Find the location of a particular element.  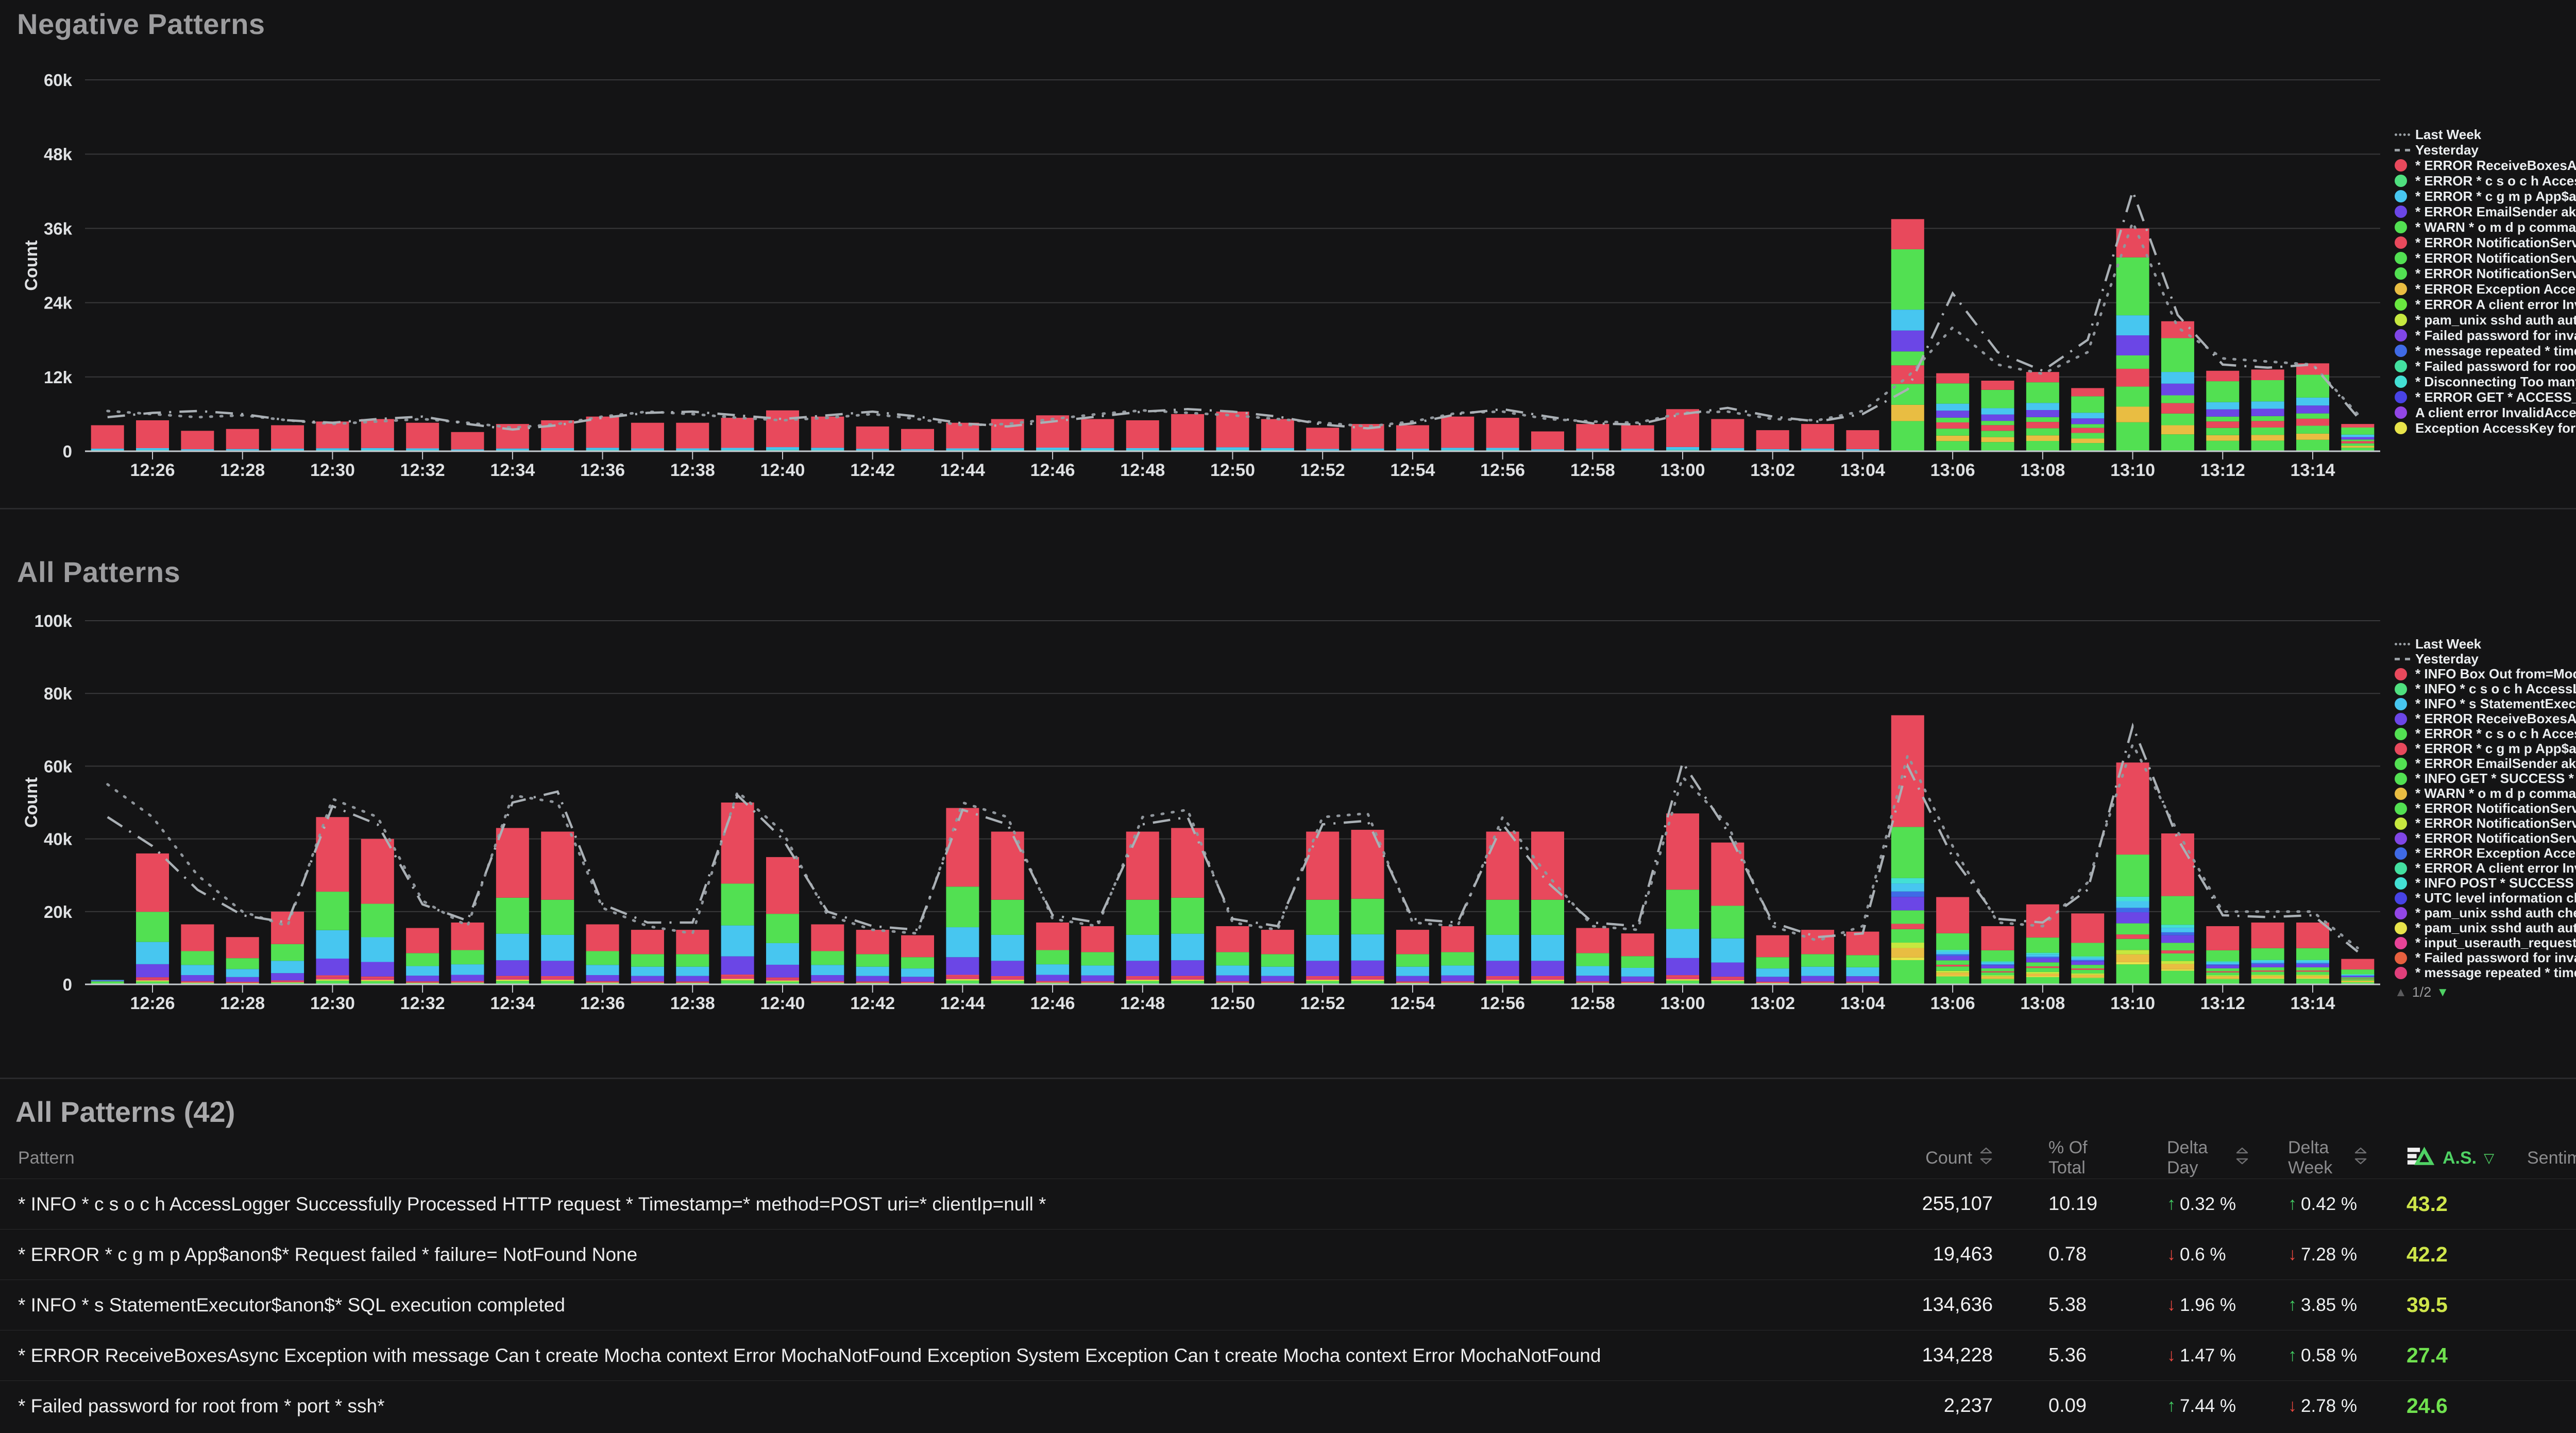

stacked-bar-12:26 is located at coordinates (153, 435).